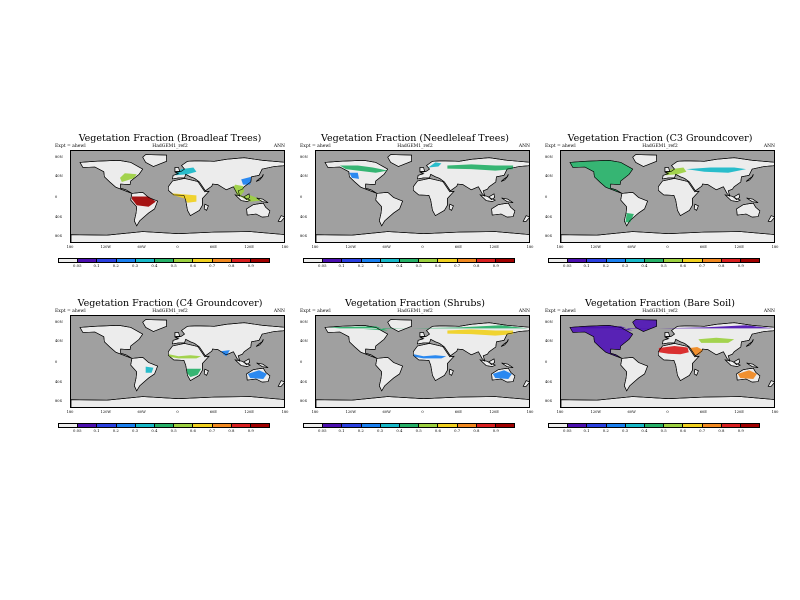  Describe the element at coordinates (663, 430) in the screenshot. I see `colorbar-tick-label: 0.5` at that location.